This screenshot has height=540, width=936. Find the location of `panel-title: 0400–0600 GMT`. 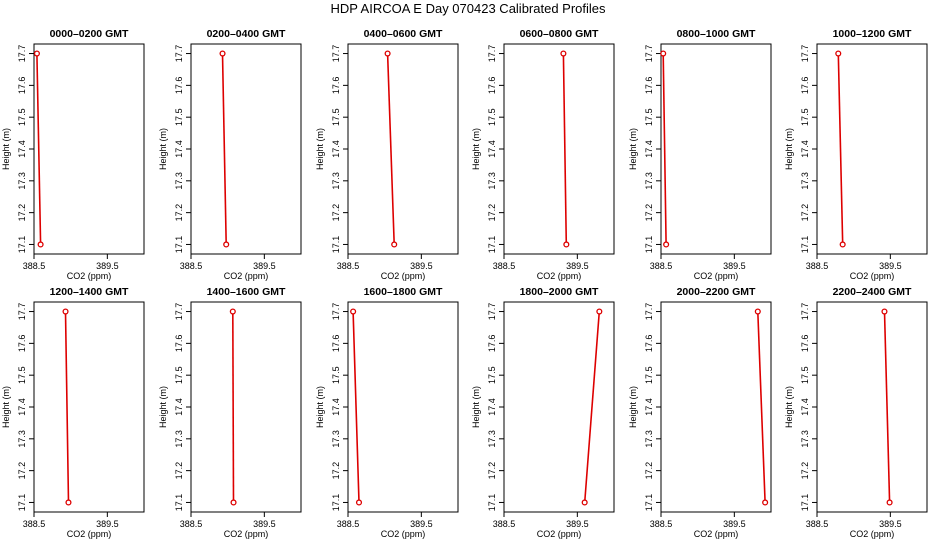

panel-title: 0400–0600 GMT is located at coordinates (403, 34).